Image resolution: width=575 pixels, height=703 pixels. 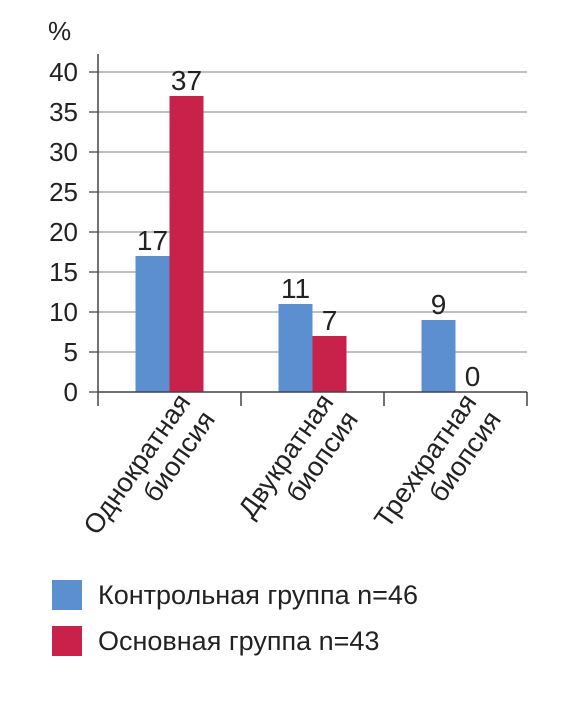 I want to click on category-label: Двукратнаябиопсия, so click(x=298, y=464).